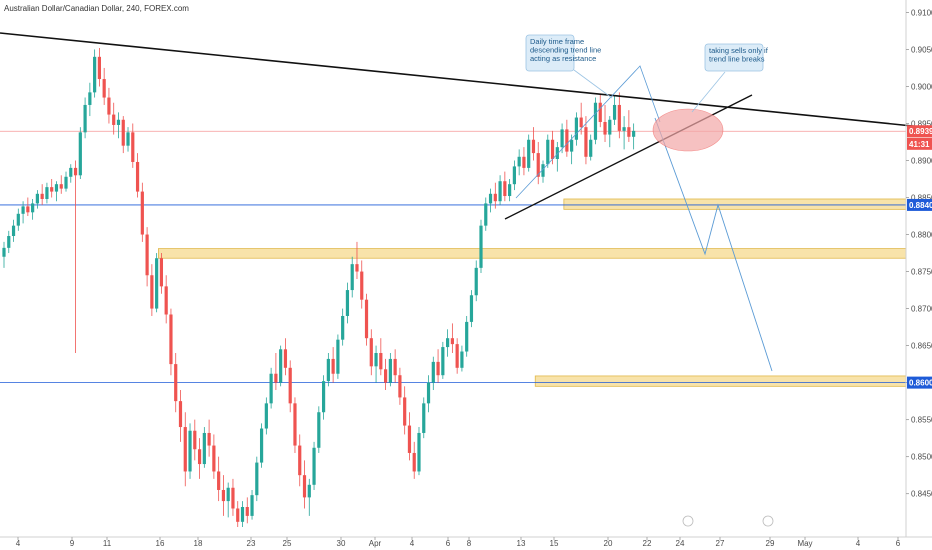 This screenshot has height=550, width=932. I want to click on x-tick-label: 4, so click(858, 543).